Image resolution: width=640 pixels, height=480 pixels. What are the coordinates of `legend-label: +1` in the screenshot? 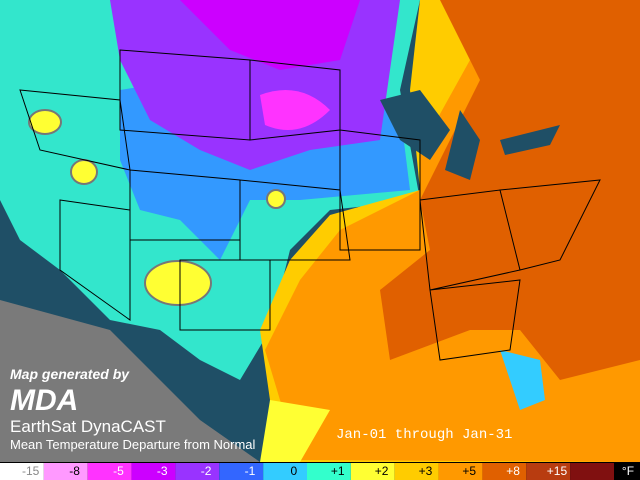 It's located at (338, 471).